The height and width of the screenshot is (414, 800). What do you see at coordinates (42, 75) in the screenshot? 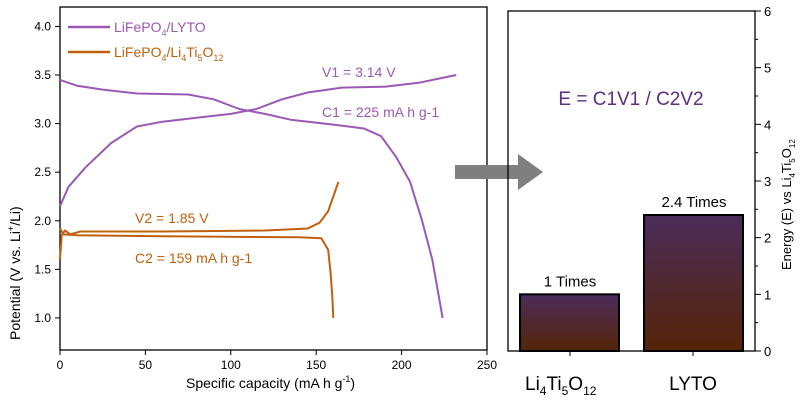
I see `y-tick-label: 3.5` at bounding box center [42, 75].